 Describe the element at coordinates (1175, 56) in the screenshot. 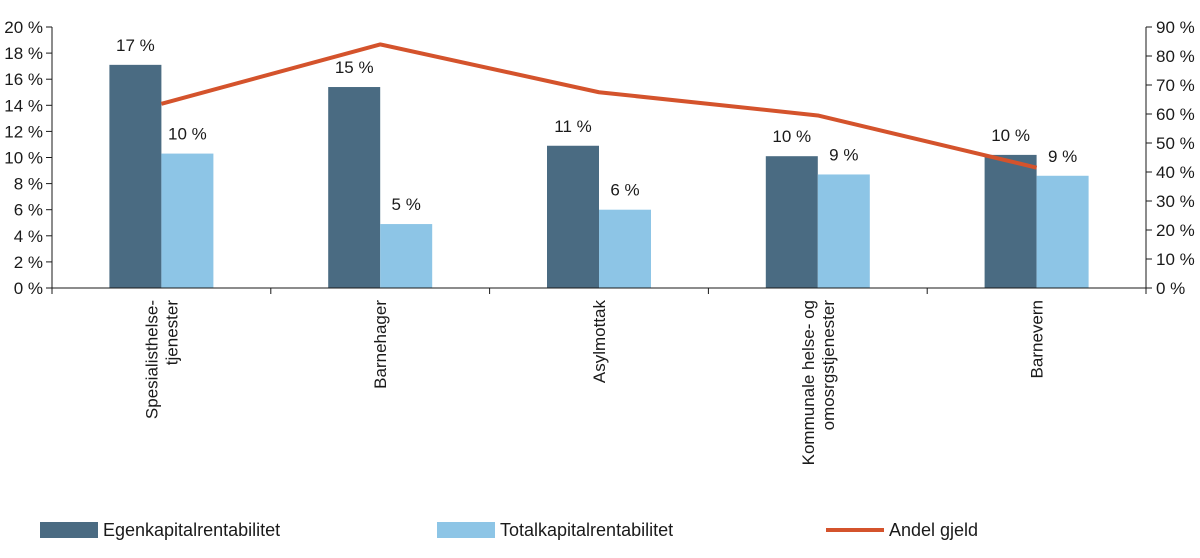

I see `right-tick-label: 80 %` at that location.